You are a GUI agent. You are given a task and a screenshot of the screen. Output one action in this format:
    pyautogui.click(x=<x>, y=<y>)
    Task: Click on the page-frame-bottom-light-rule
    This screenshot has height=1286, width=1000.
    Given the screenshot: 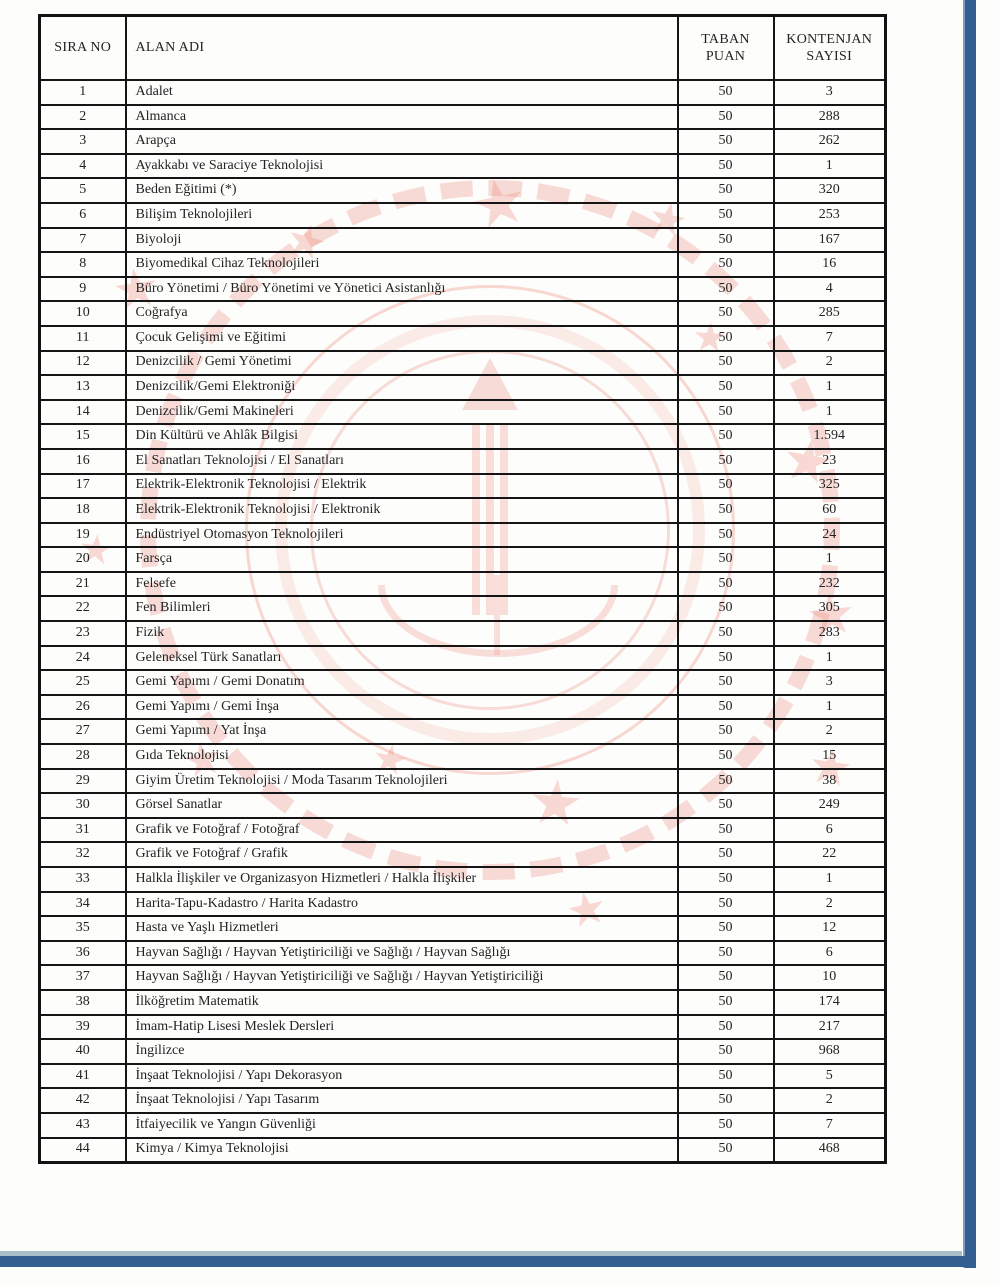 What is the action you would take?
    pyautogui.click(x=481, y=1253)
    